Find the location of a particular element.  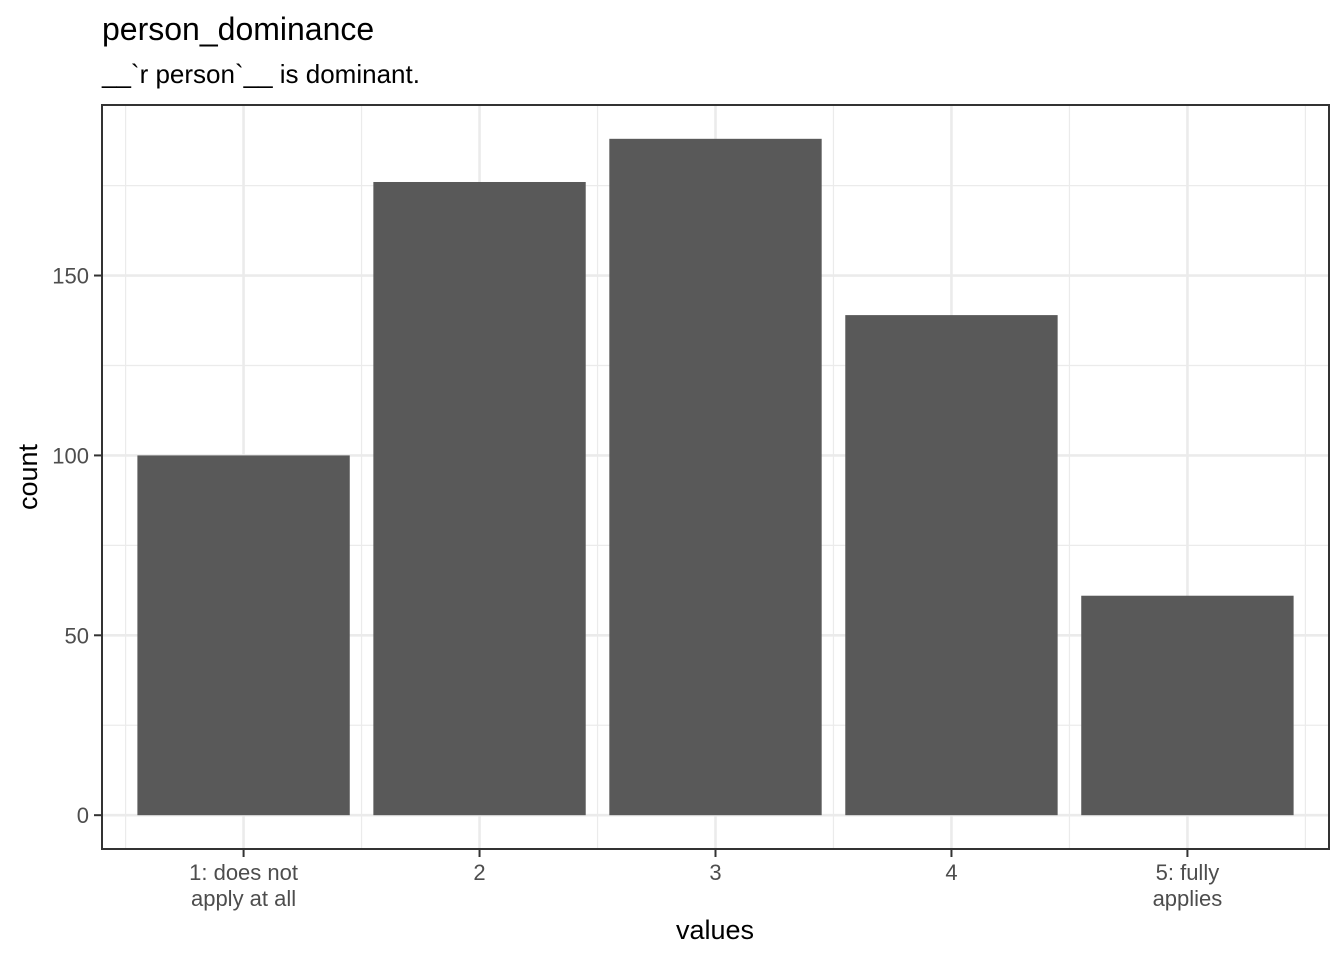

y-tick-label: 150 is located at coordinates (70, 276).